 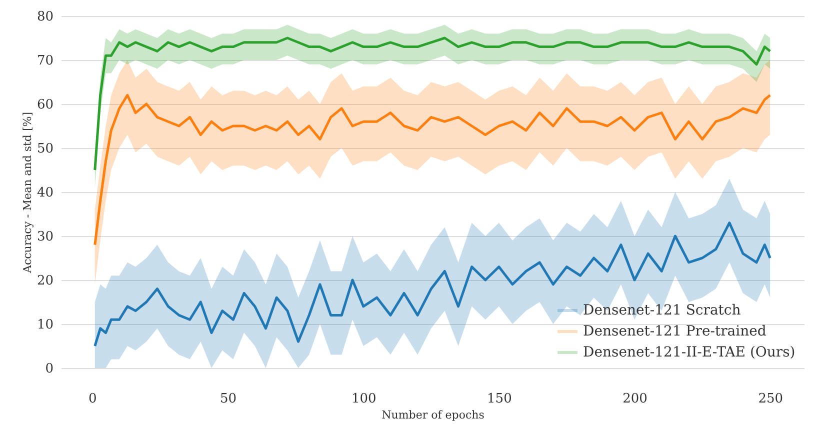 What do you see at coordinates (45, 281) in the screenshot?
I see `y-tick-label: 20` at bounding box center [45, 281].